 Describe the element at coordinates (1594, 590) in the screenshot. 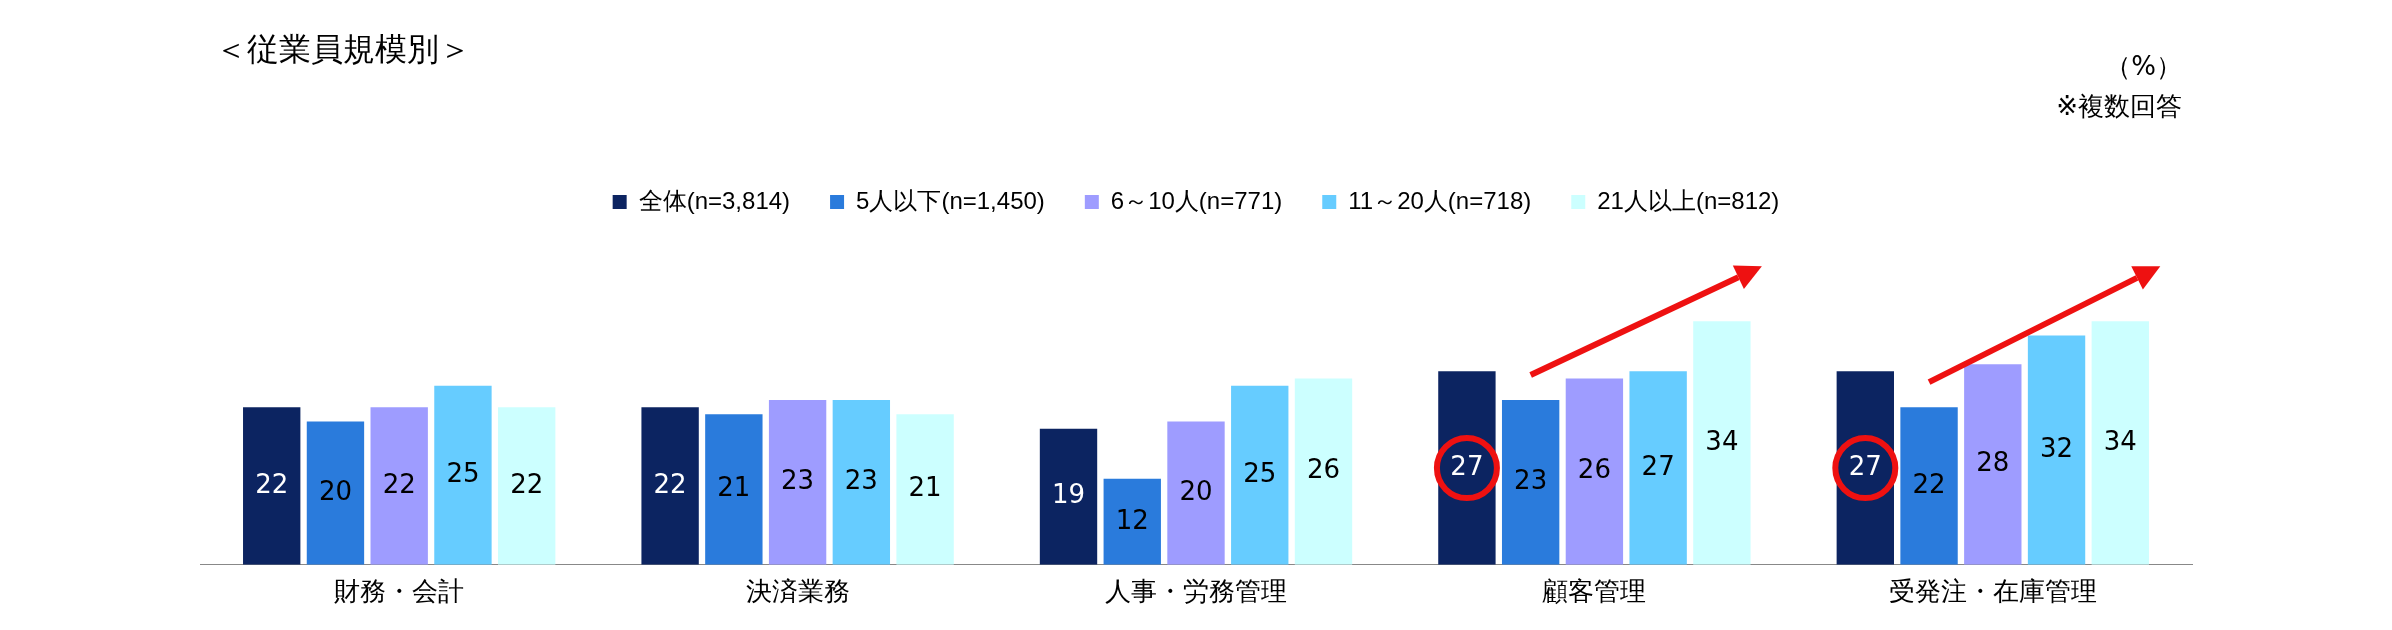

I see `x-tick-label: 顧客管理` at that location.